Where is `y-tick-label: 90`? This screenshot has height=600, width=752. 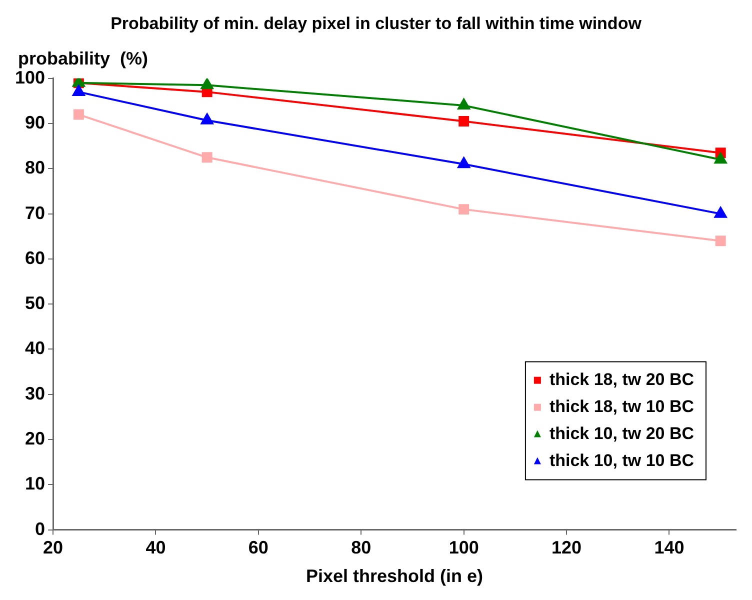 y-tick-label: 90 is located at coordinates (35, 122).